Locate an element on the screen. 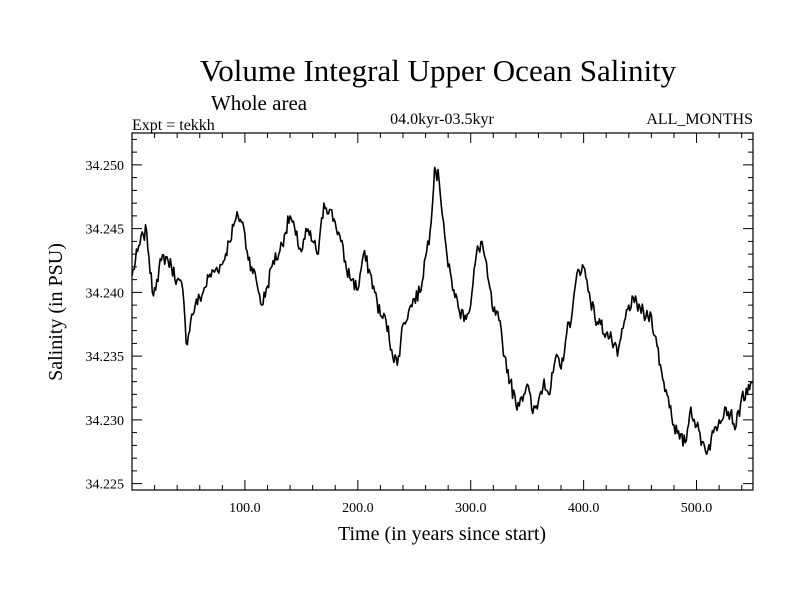  period-label: 04.0kyr-03.5kyr is located at coordinates (442, 119).